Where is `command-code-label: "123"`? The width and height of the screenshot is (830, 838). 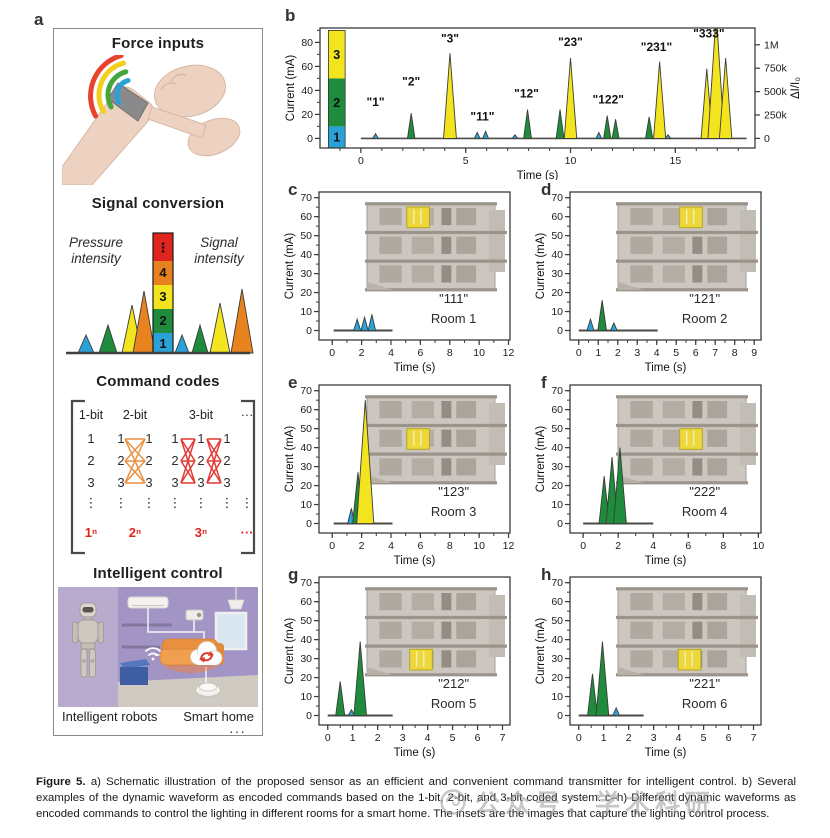 command-code-label: "123" is located at coordinates (453, 491).